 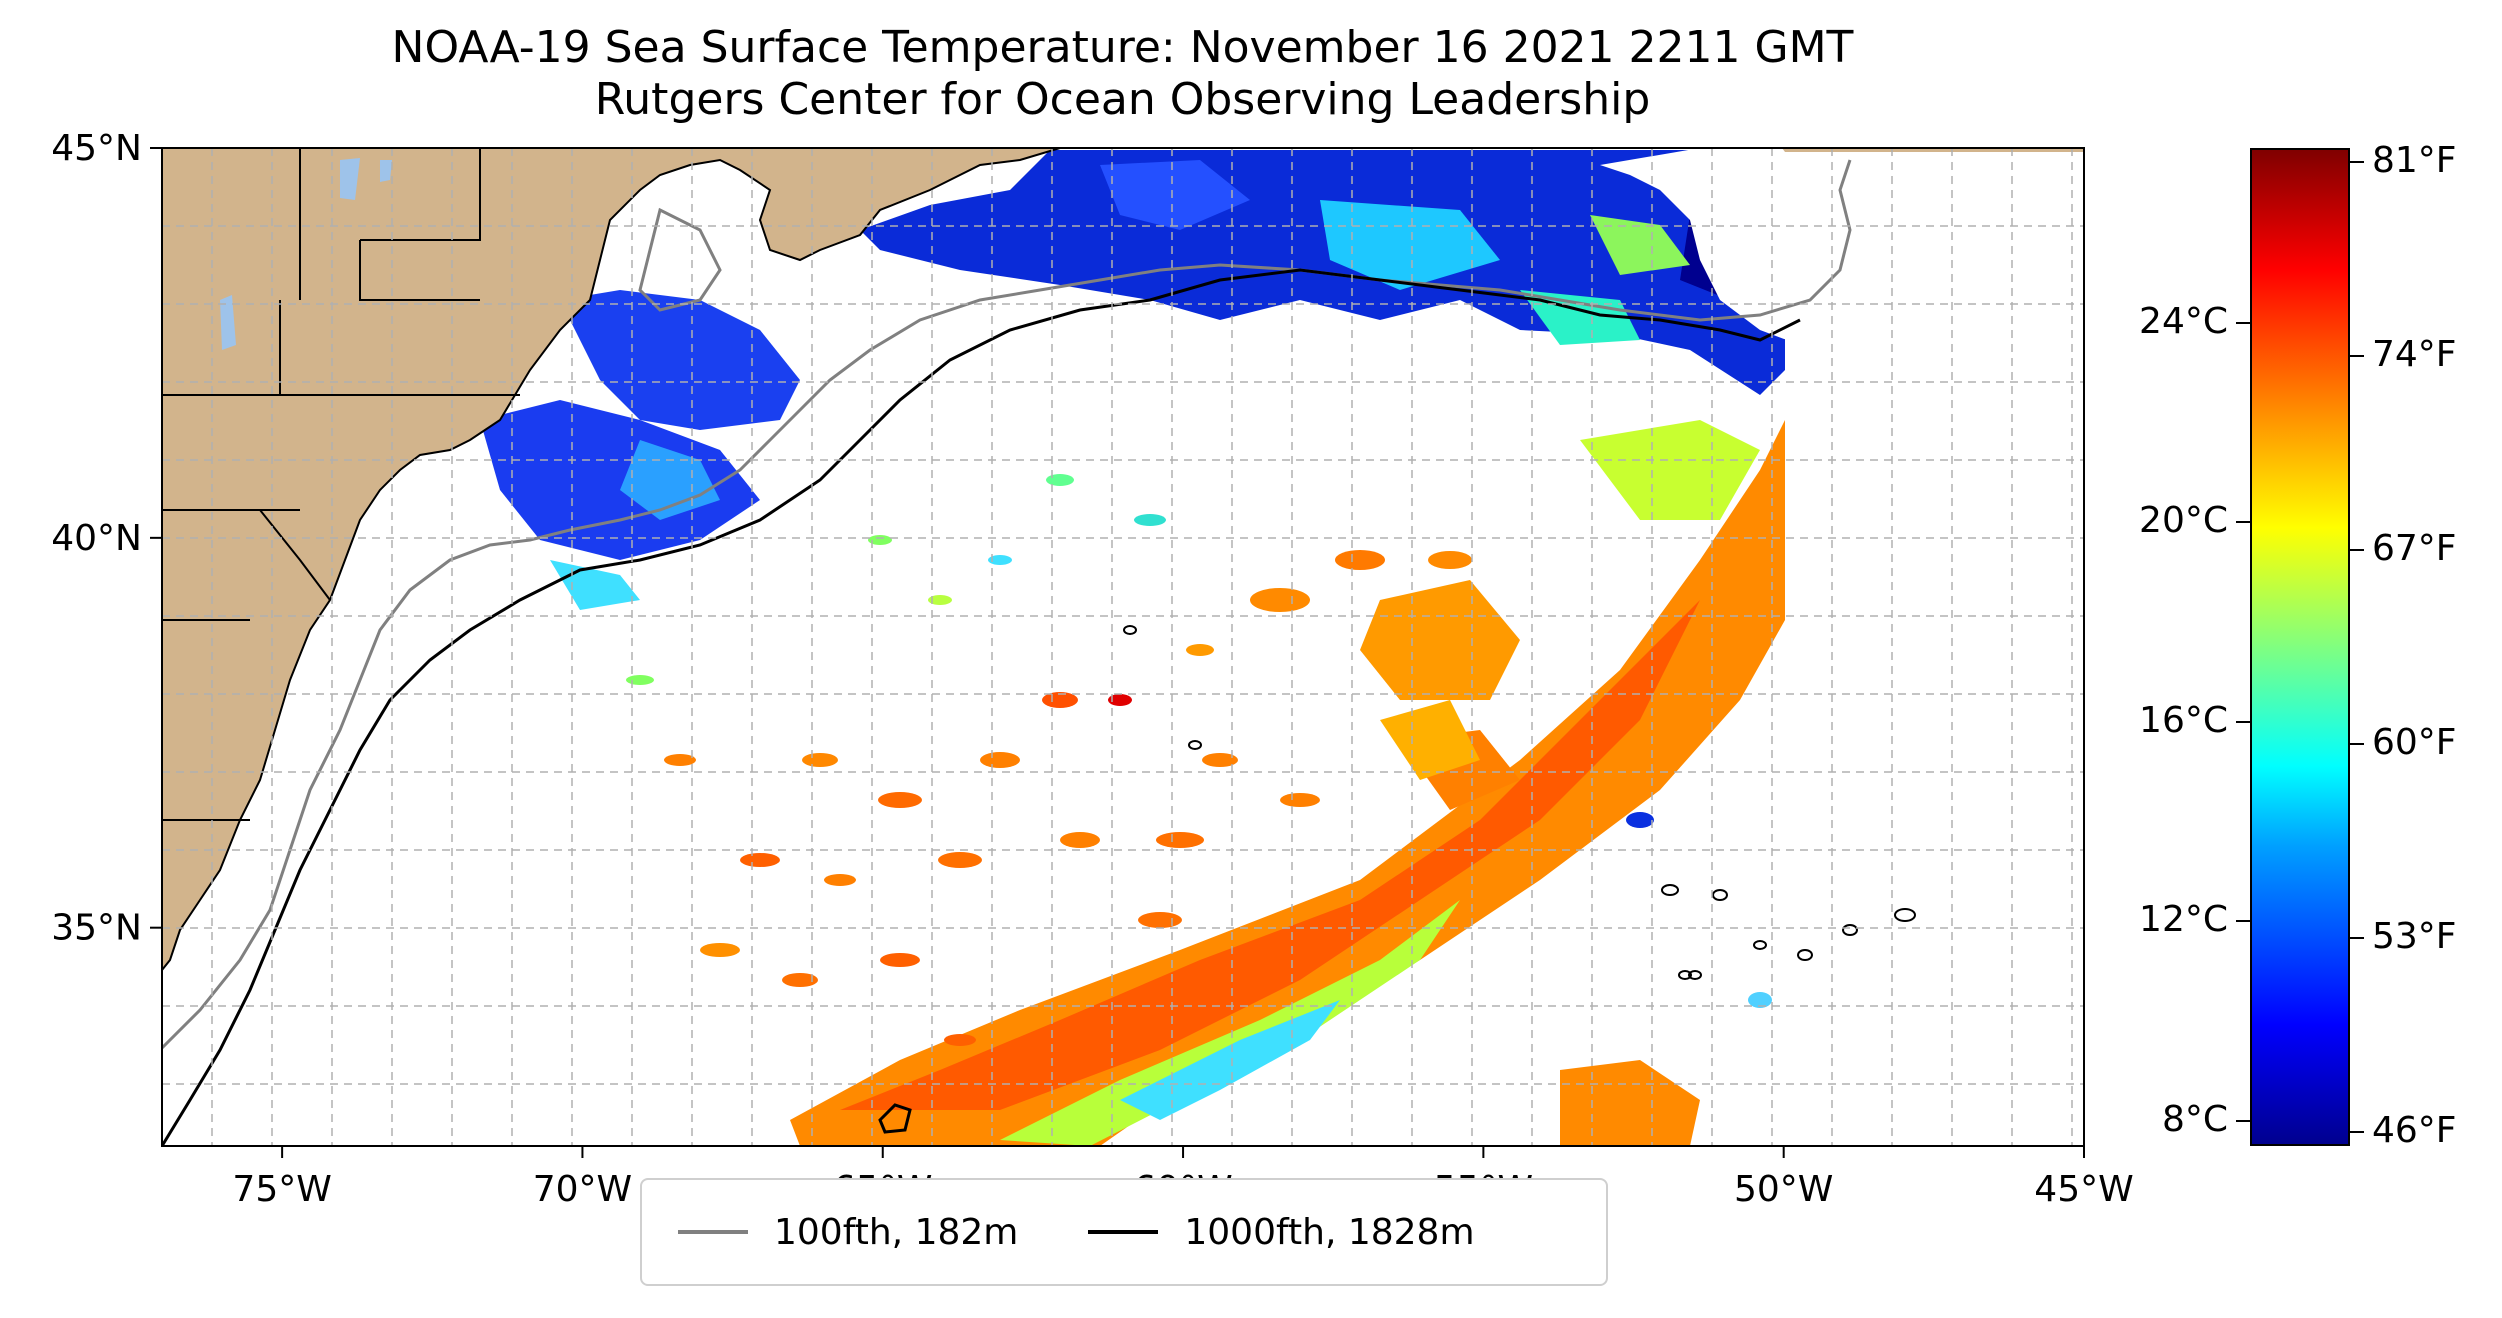 What do you see at coordinates (1783, 1189) in the screenshot?
I see `lon-tick-label: 50°W` at bounding box center [1783, 1189].